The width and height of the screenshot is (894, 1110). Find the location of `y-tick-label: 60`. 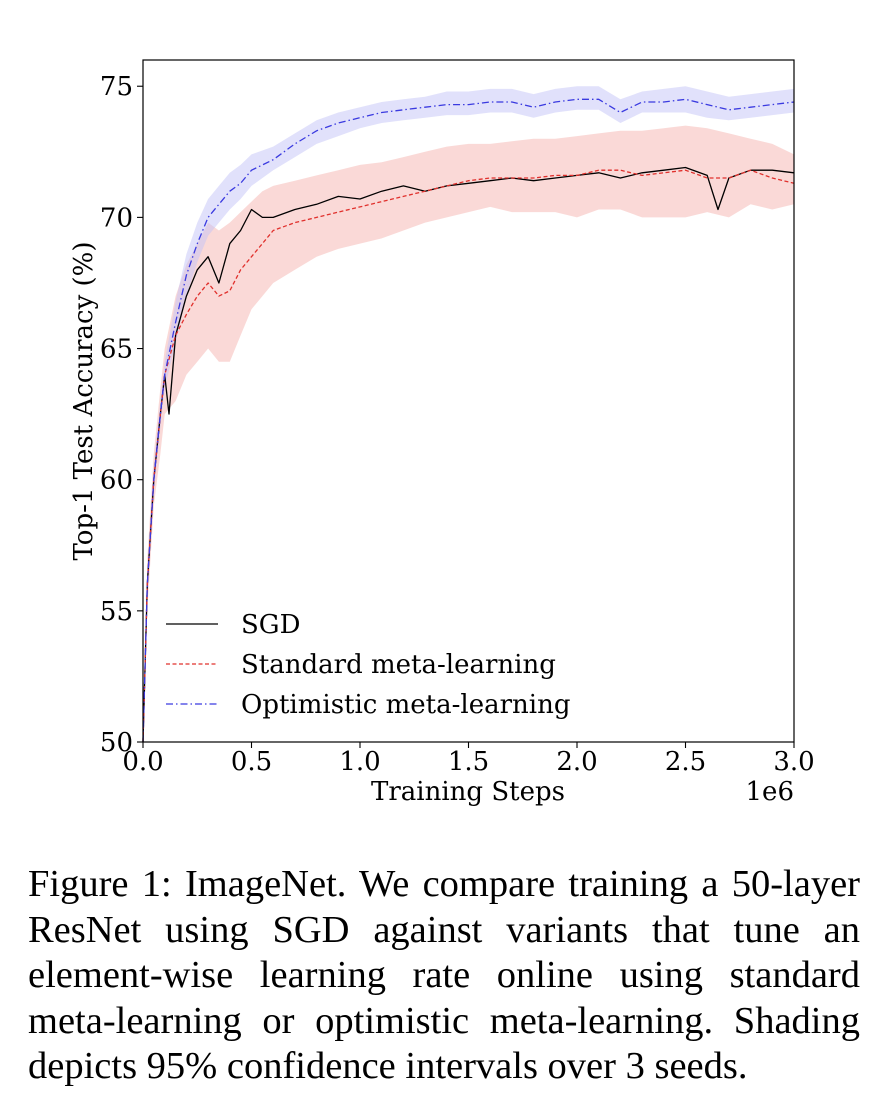

y-tick-label: 60 is located at coordinates (116, 481).